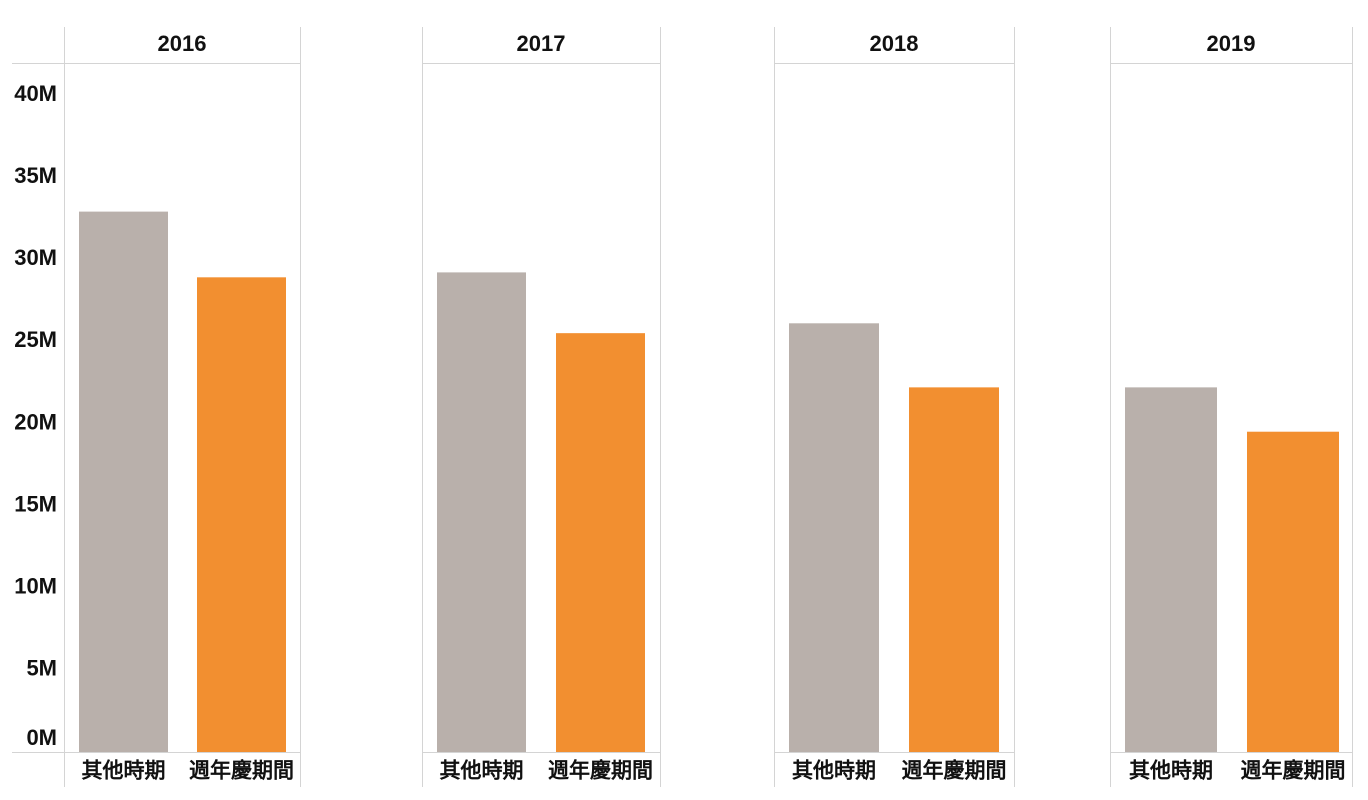 This screenshot has height=800, width=1368. Describe the element at coordinates (35, 586) in the screenshot. I see `y-tick-label: 10M` at that location.